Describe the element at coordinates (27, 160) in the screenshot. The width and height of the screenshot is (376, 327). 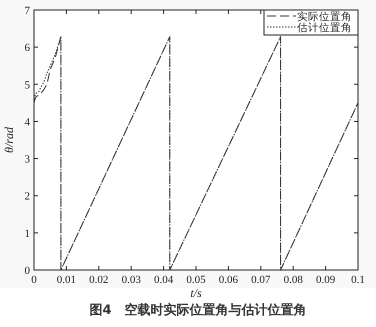
I see `y-tick-label: 3` at that location.